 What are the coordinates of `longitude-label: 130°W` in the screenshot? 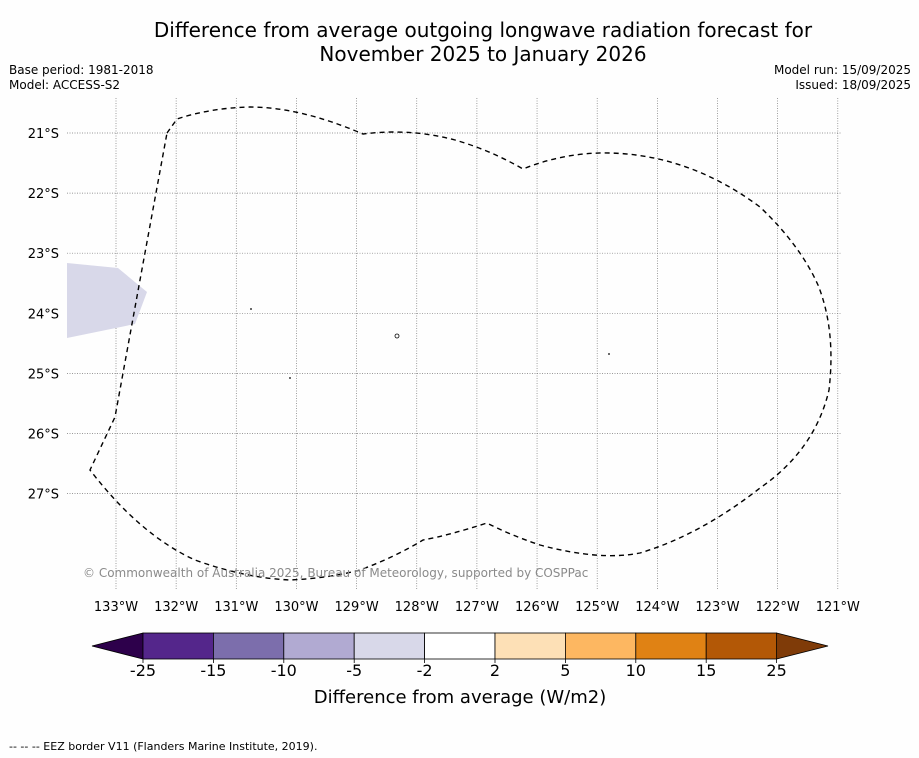 It's located at (296, 607).